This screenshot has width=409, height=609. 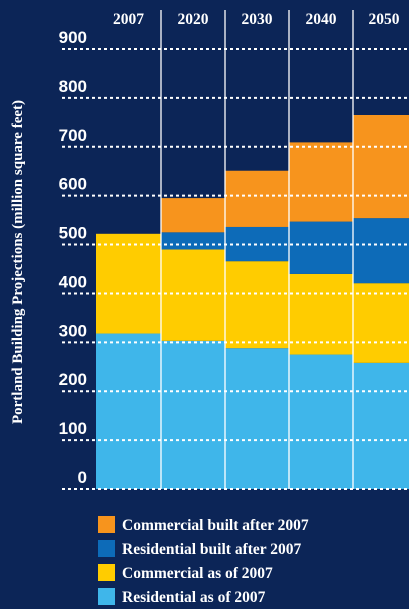 I want to click on y-tick-labels: 0 100 200 300 400 500 600 700 800 900, so click(x=73, y=257).